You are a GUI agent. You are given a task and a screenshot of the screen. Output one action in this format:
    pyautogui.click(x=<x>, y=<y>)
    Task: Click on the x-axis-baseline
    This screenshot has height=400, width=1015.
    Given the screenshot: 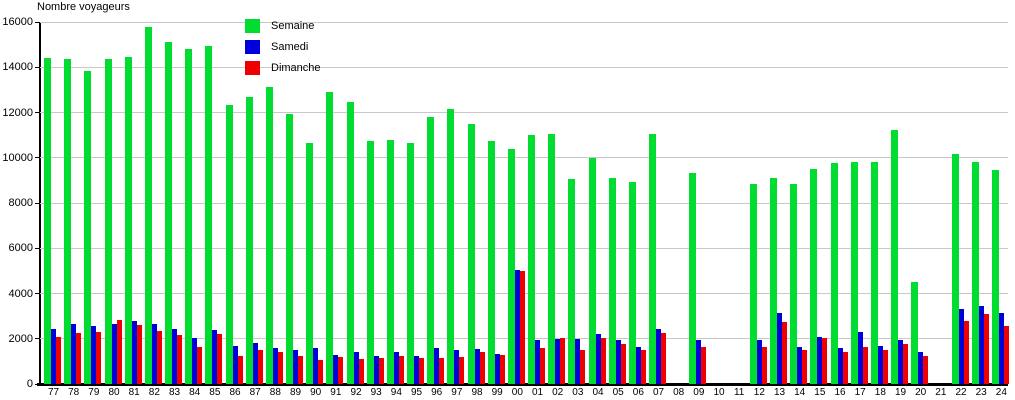 What is the action you would take?
    pyautogui.click(x=522, y=384)
    